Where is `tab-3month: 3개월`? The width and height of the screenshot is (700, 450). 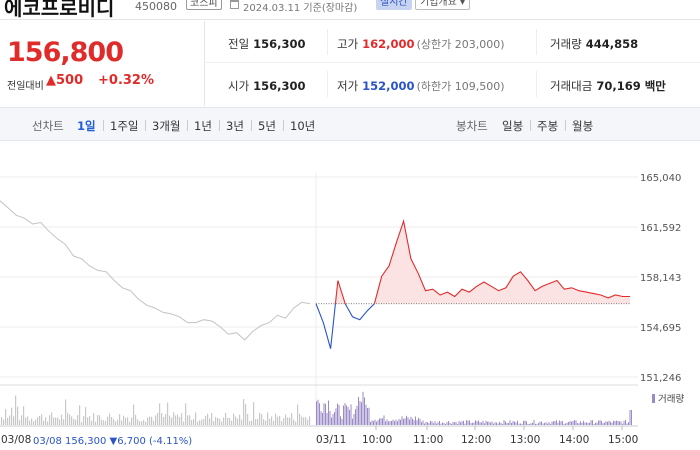
tab-3month: 3개월 is located at coordinates (166, 126).